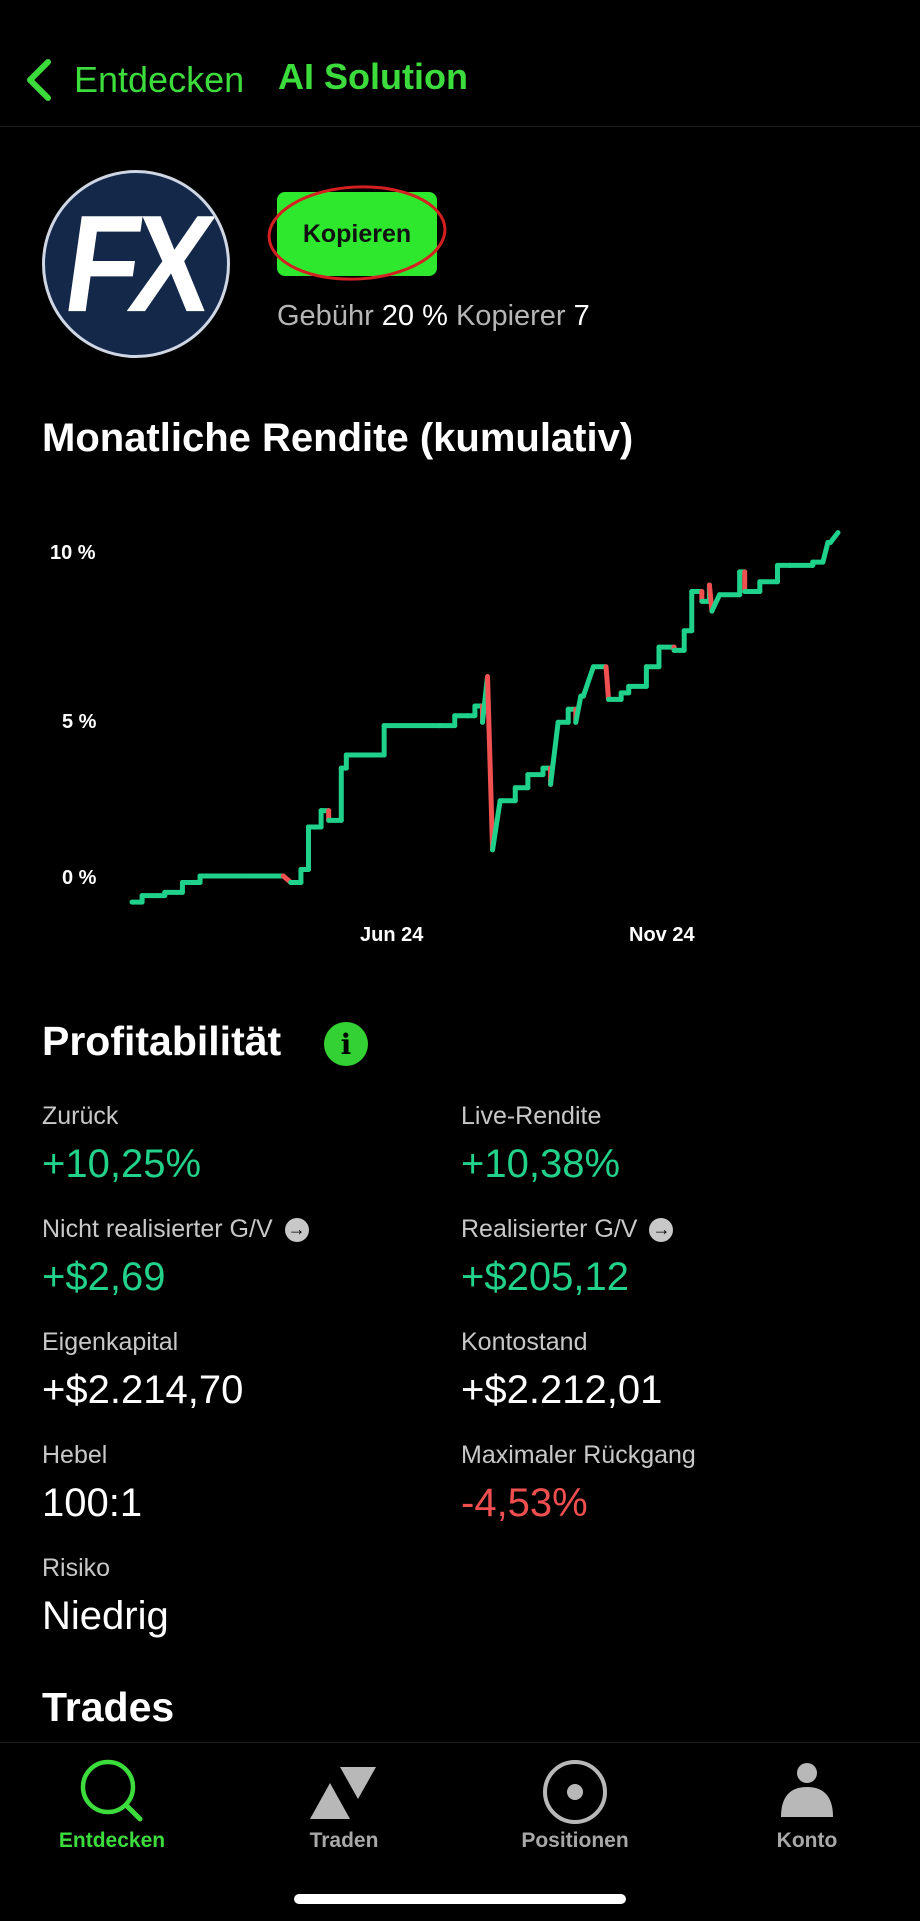 The image size is (920, 1921). I want to click on back-button: Entdecken, so click(142, 80).